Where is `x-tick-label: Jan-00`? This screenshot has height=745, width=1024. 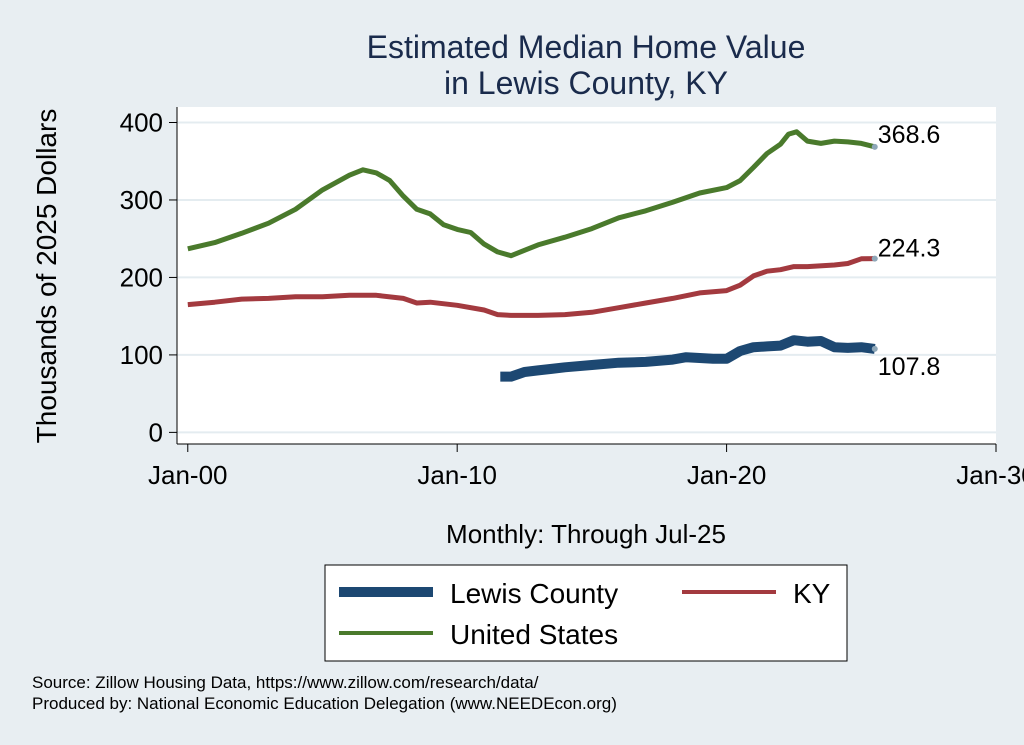
x-tick-label: Jan-00 is located at coordinates (188, 475).